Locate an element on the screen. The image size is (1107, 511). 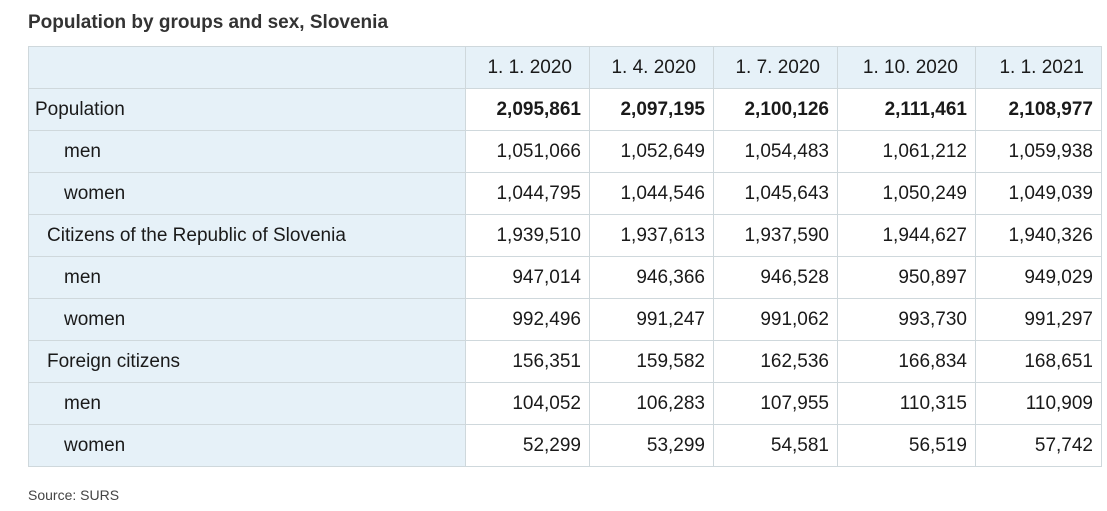
cell-value: 949,029 is located at coordinates (1038, 277).